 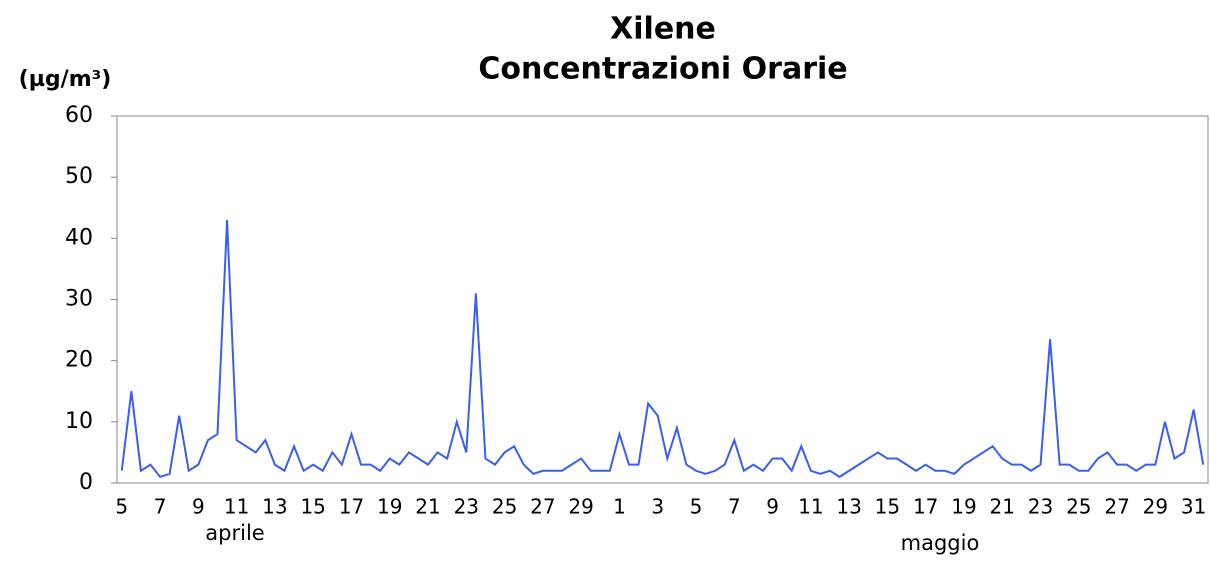 What do you see at coordinates (1193, 507) in the screenshot?
I see `x-tick-label: 31` at bounding box center [1193, 507].